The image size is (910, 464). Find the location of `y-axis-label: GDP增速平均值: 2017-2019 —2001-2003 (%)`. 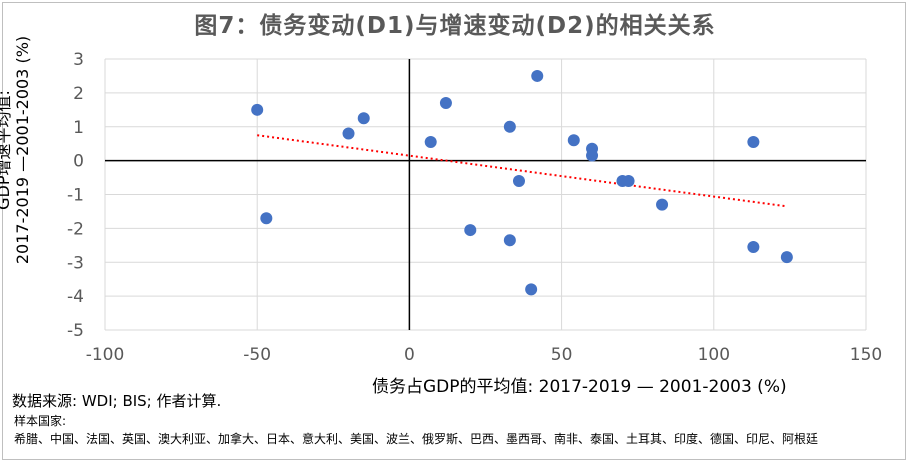

y-axis-label: GDP增速平均值: 2017-2019 —2001-2003 (%) is located at coordinates (17, 150).